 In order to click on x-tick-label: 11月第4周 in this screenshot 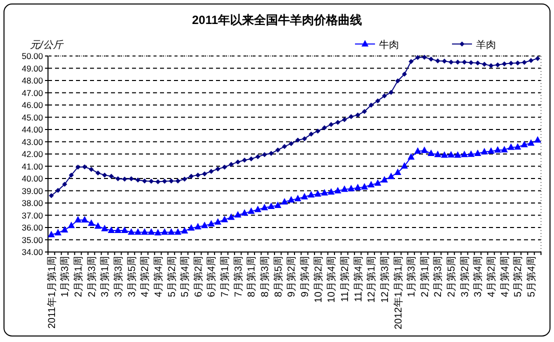, I will do `click(358, 279)`.